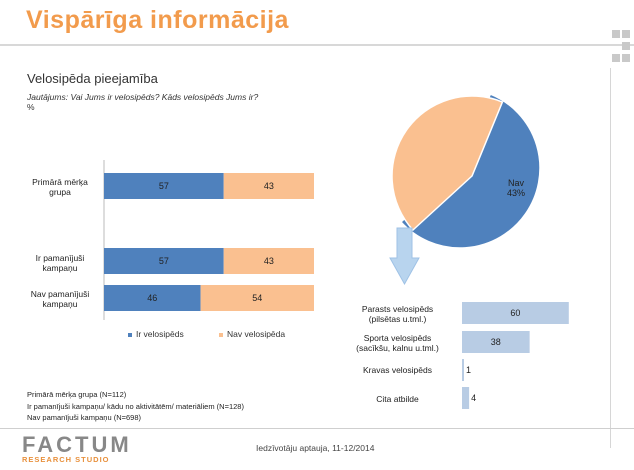  Describe the element at coordinates (77, 444) in the screenshot. I see `factum-logo: FACTUM` at that location.